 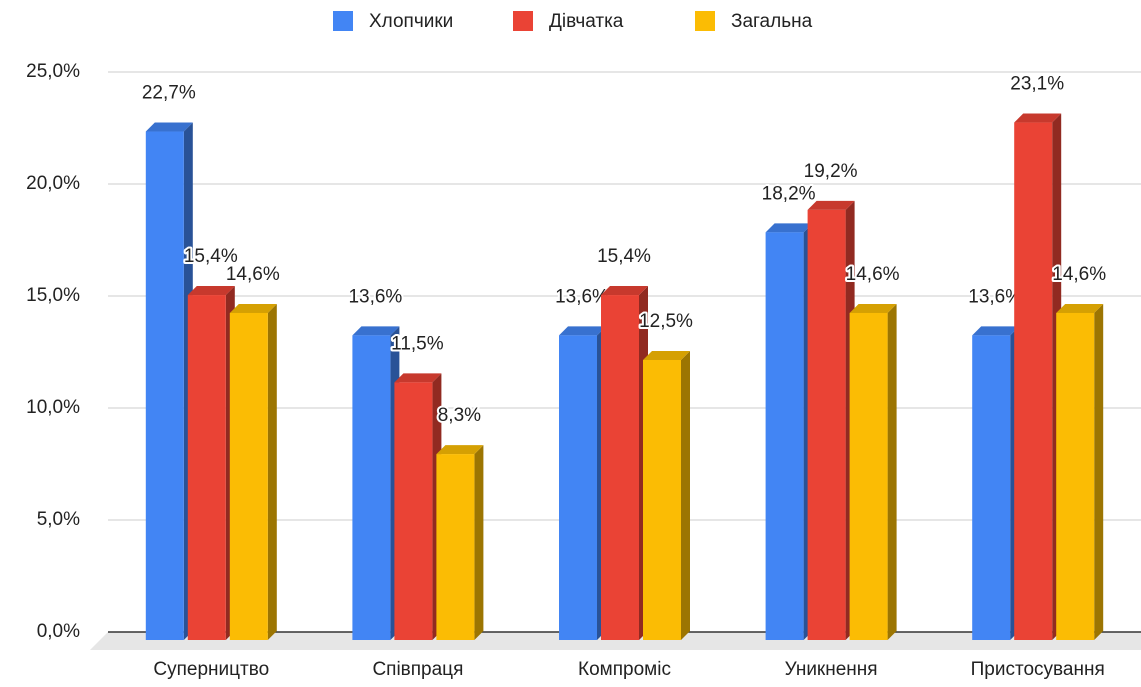 I want to click on value-label: 18,2%, so click(x=789, y=193).